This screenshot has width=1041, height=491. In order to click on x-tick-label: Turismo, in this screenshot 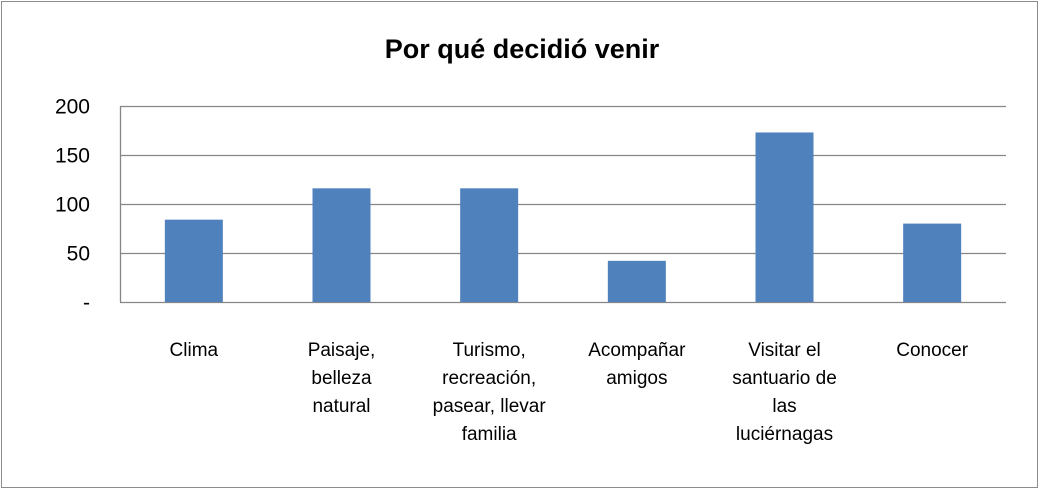, I will do `click(489, 350)`.